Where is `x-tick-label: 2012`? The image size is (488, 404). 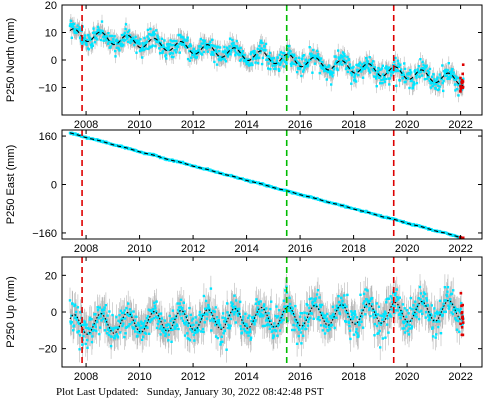 x-tick-label: 2012 is located at coordinates (193, 125).